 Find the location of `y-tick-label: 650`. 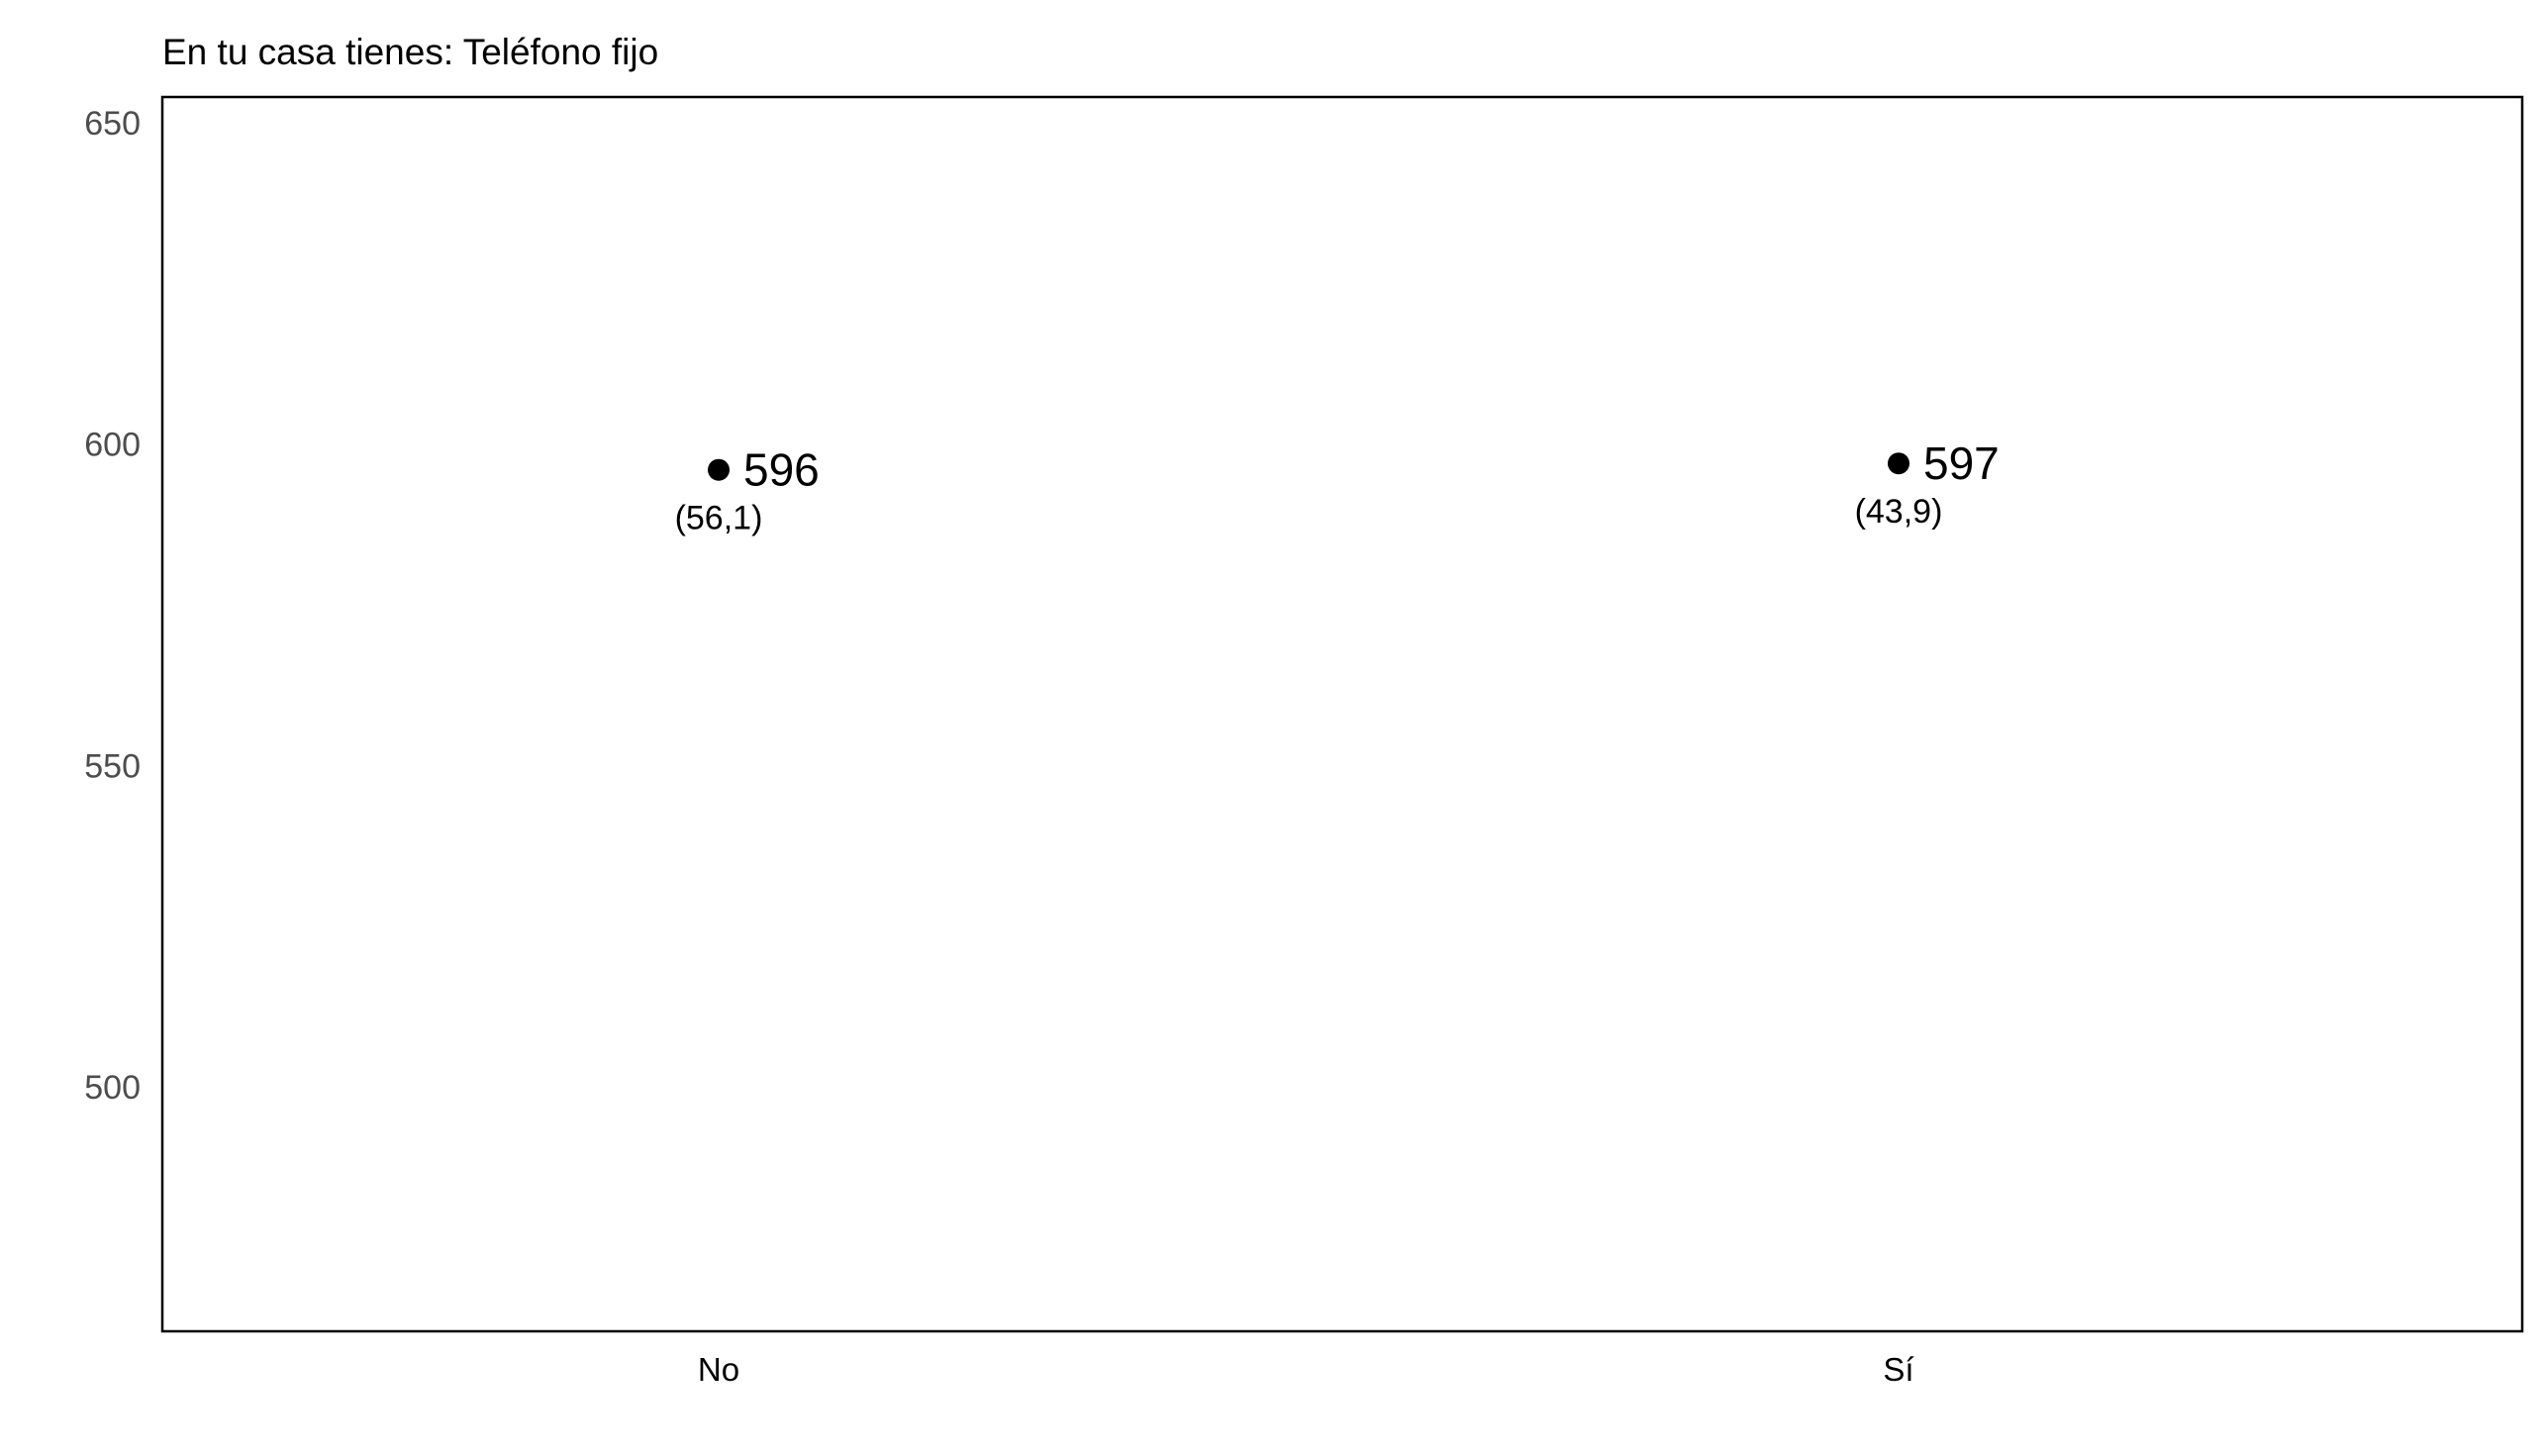

y-tick-label: 650 is located at coordinates (112, 124).